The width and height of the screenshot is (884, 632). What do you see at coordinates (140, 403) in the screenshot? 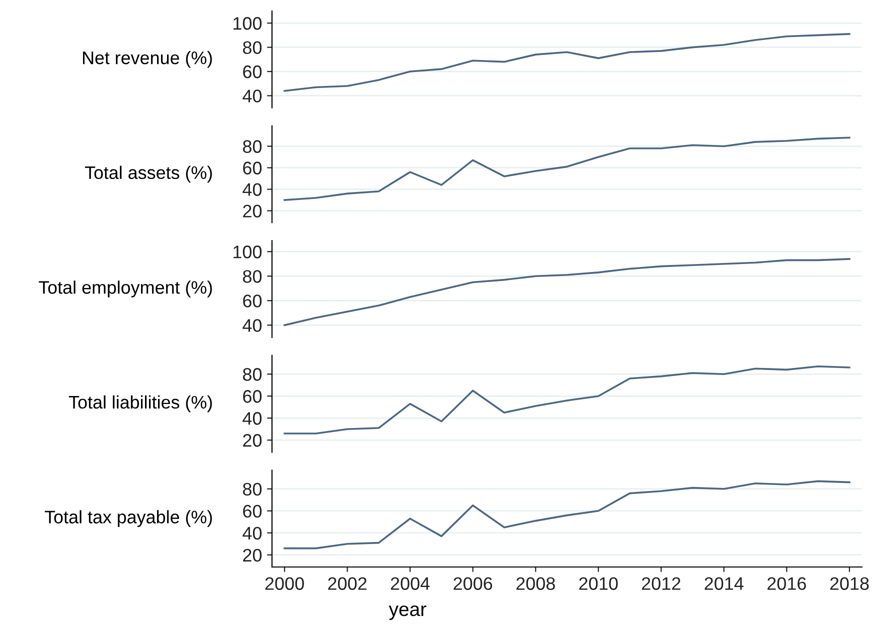
I see `y-axis-title: Total liabilities (%)` at bounding box center [140, 403].